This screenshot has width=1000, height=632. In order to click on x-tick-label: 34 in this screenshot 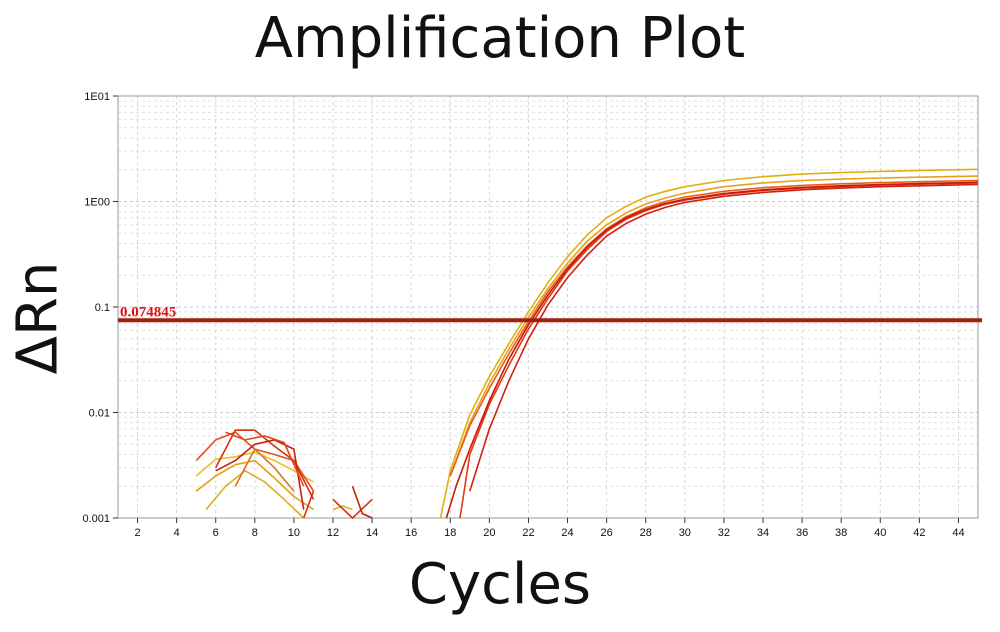, I will do `click(763, 533)`.